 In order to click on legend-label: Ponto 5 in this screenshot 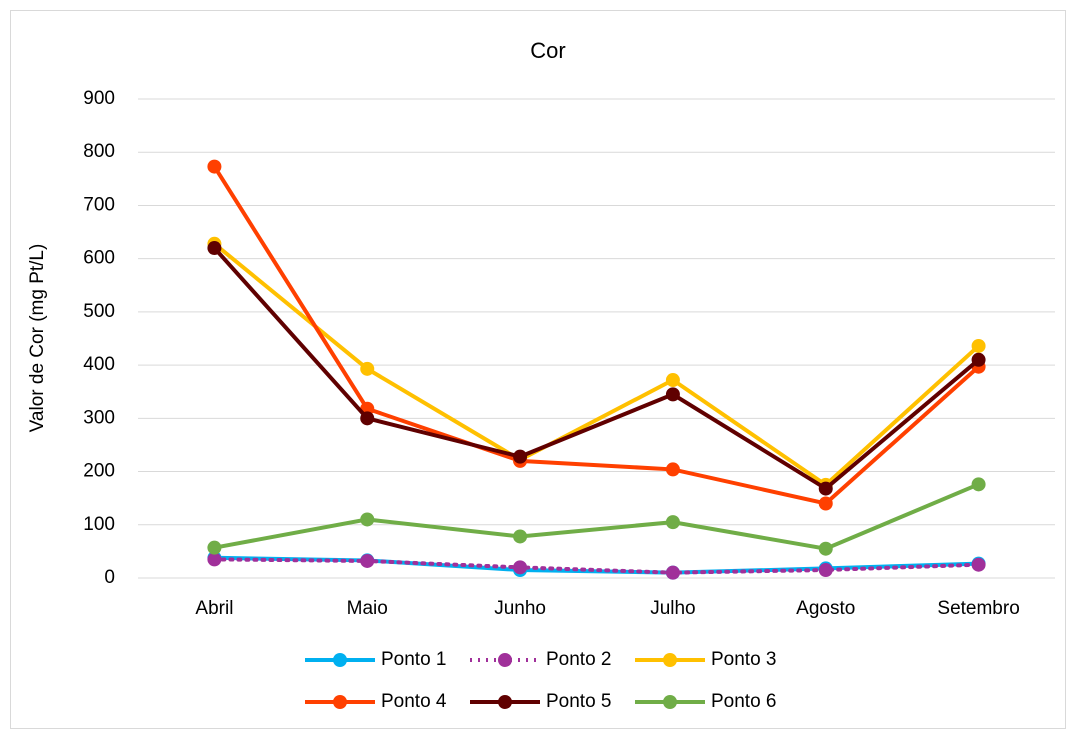, I will do `click(579, 701)`.